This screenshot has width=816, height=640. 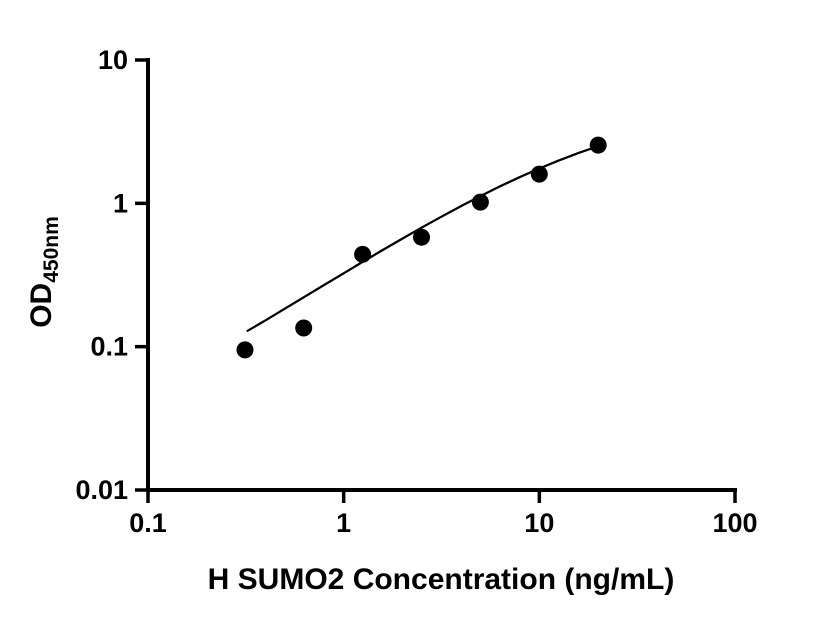 I want to click on x-tick-label: 1, so click(x=343, y=523).